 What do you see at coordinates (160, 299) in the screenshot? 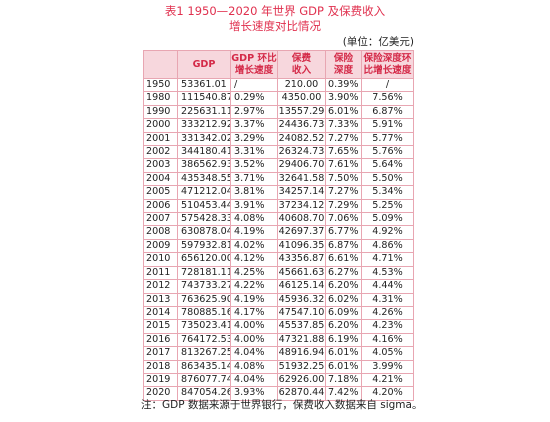
I see `year-cell: 2013` at bounding box center [160, 299].